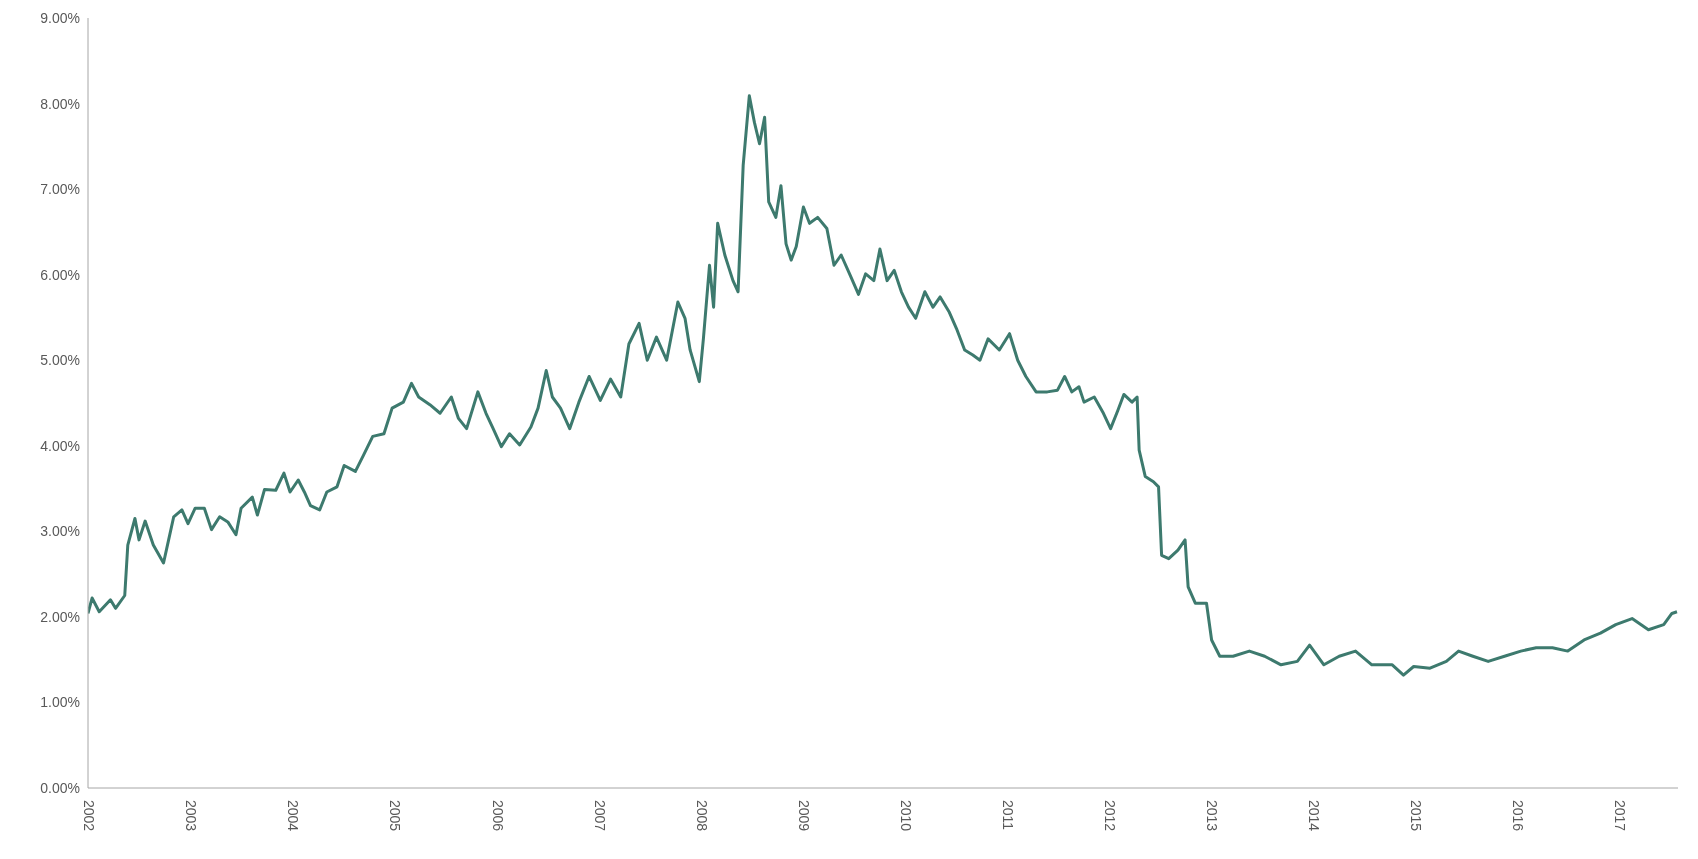 The image size is (1698, 859). I want to click on x-tick-label: 2014, so click(1313, 816).